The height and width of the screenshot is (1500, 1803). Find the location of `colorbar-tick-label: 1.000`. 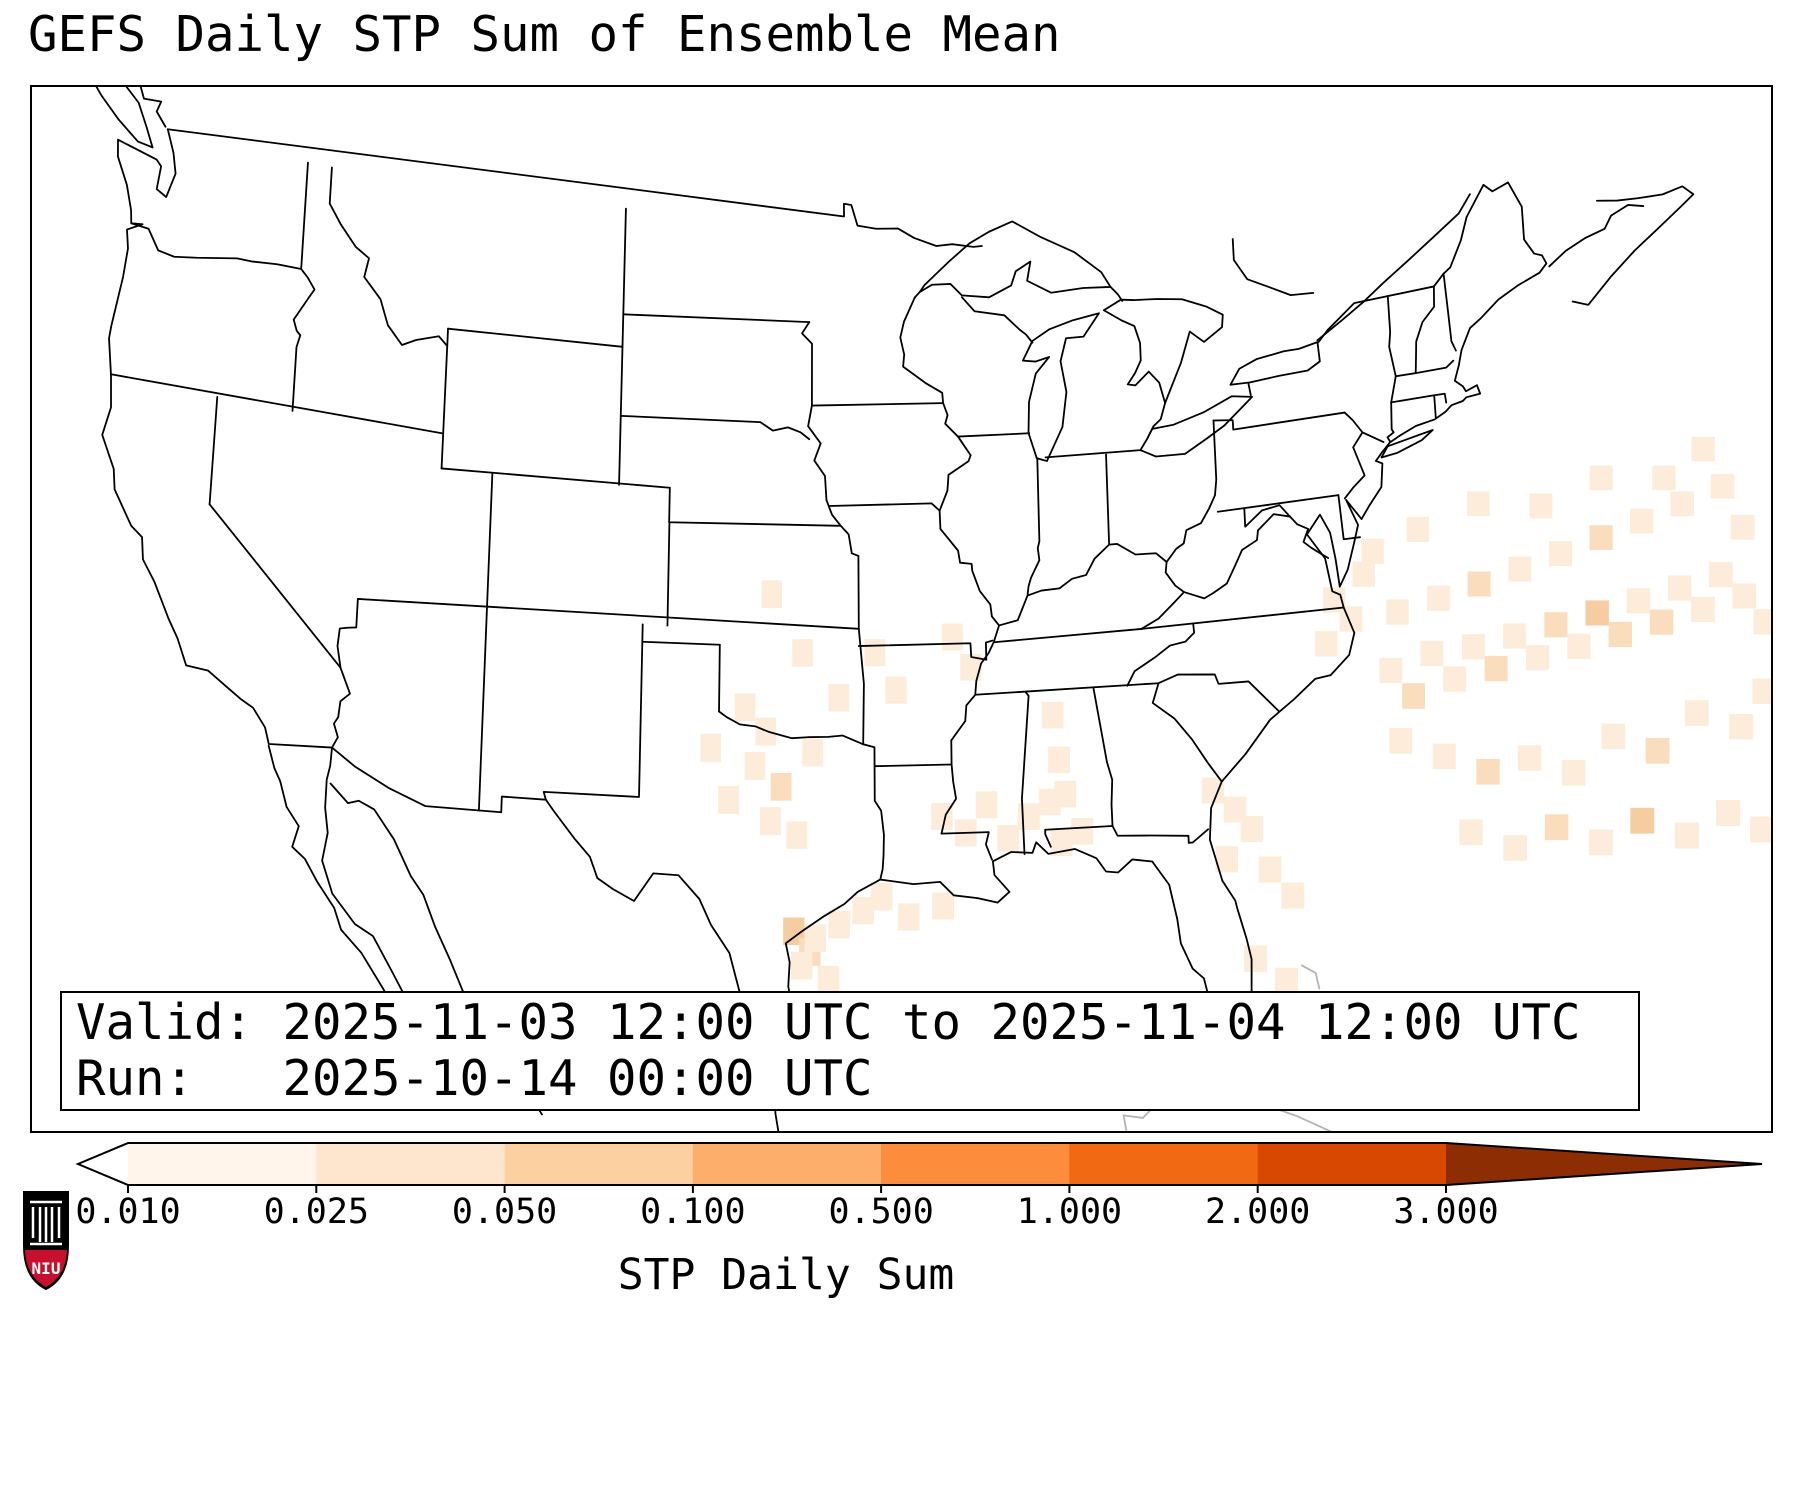

colorbar-tick-label: 1.000 is located at coordinates (1069, 1212).